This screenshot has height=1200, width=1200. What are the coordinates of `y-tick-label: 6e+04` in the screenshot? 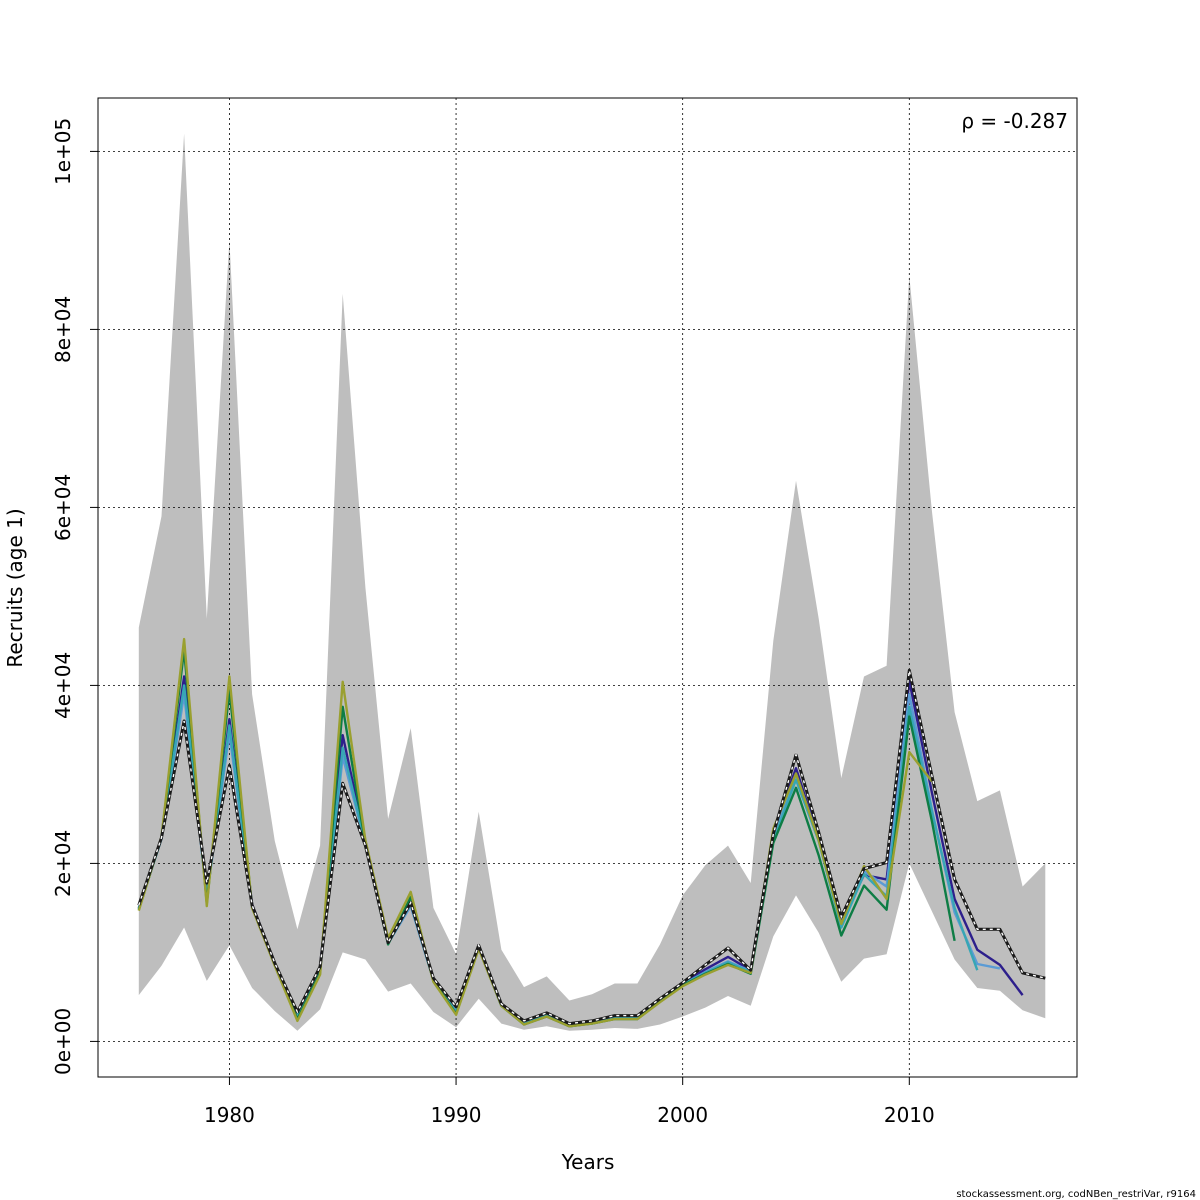 It's located at (63, 507).